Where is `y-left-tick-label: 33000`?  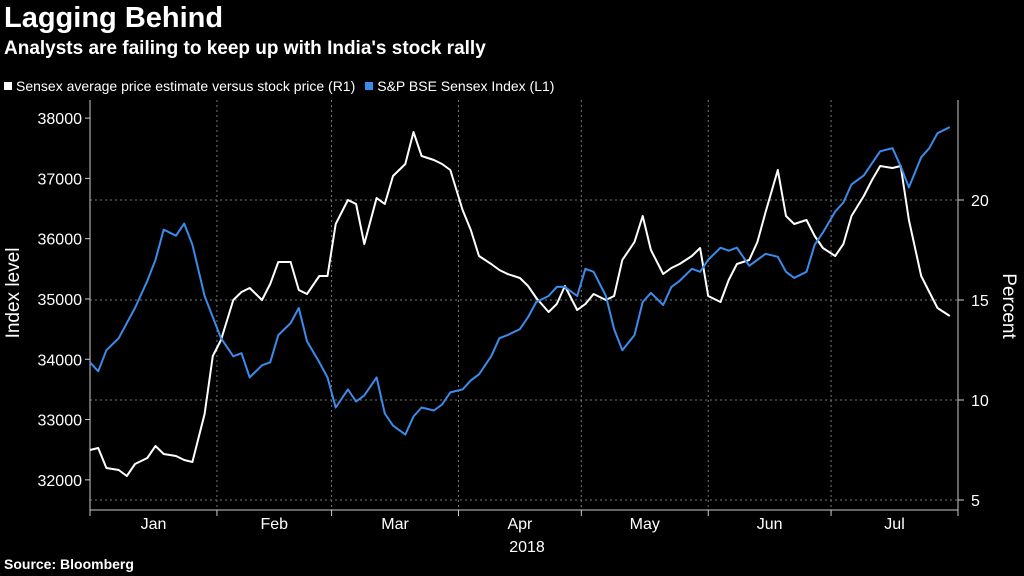
y-left-tick-label: 33000 is located at coordinates (60, 421).